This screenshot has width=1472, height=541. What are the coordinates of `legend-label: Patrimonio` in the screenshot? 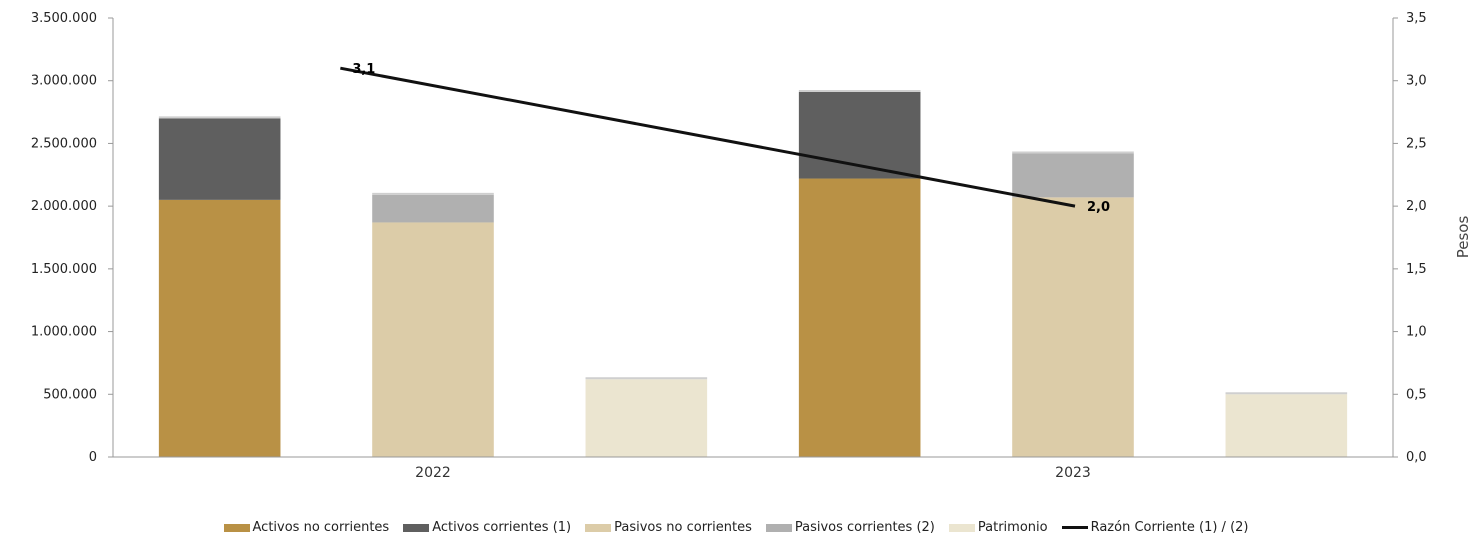 It's located at (1012, 527).